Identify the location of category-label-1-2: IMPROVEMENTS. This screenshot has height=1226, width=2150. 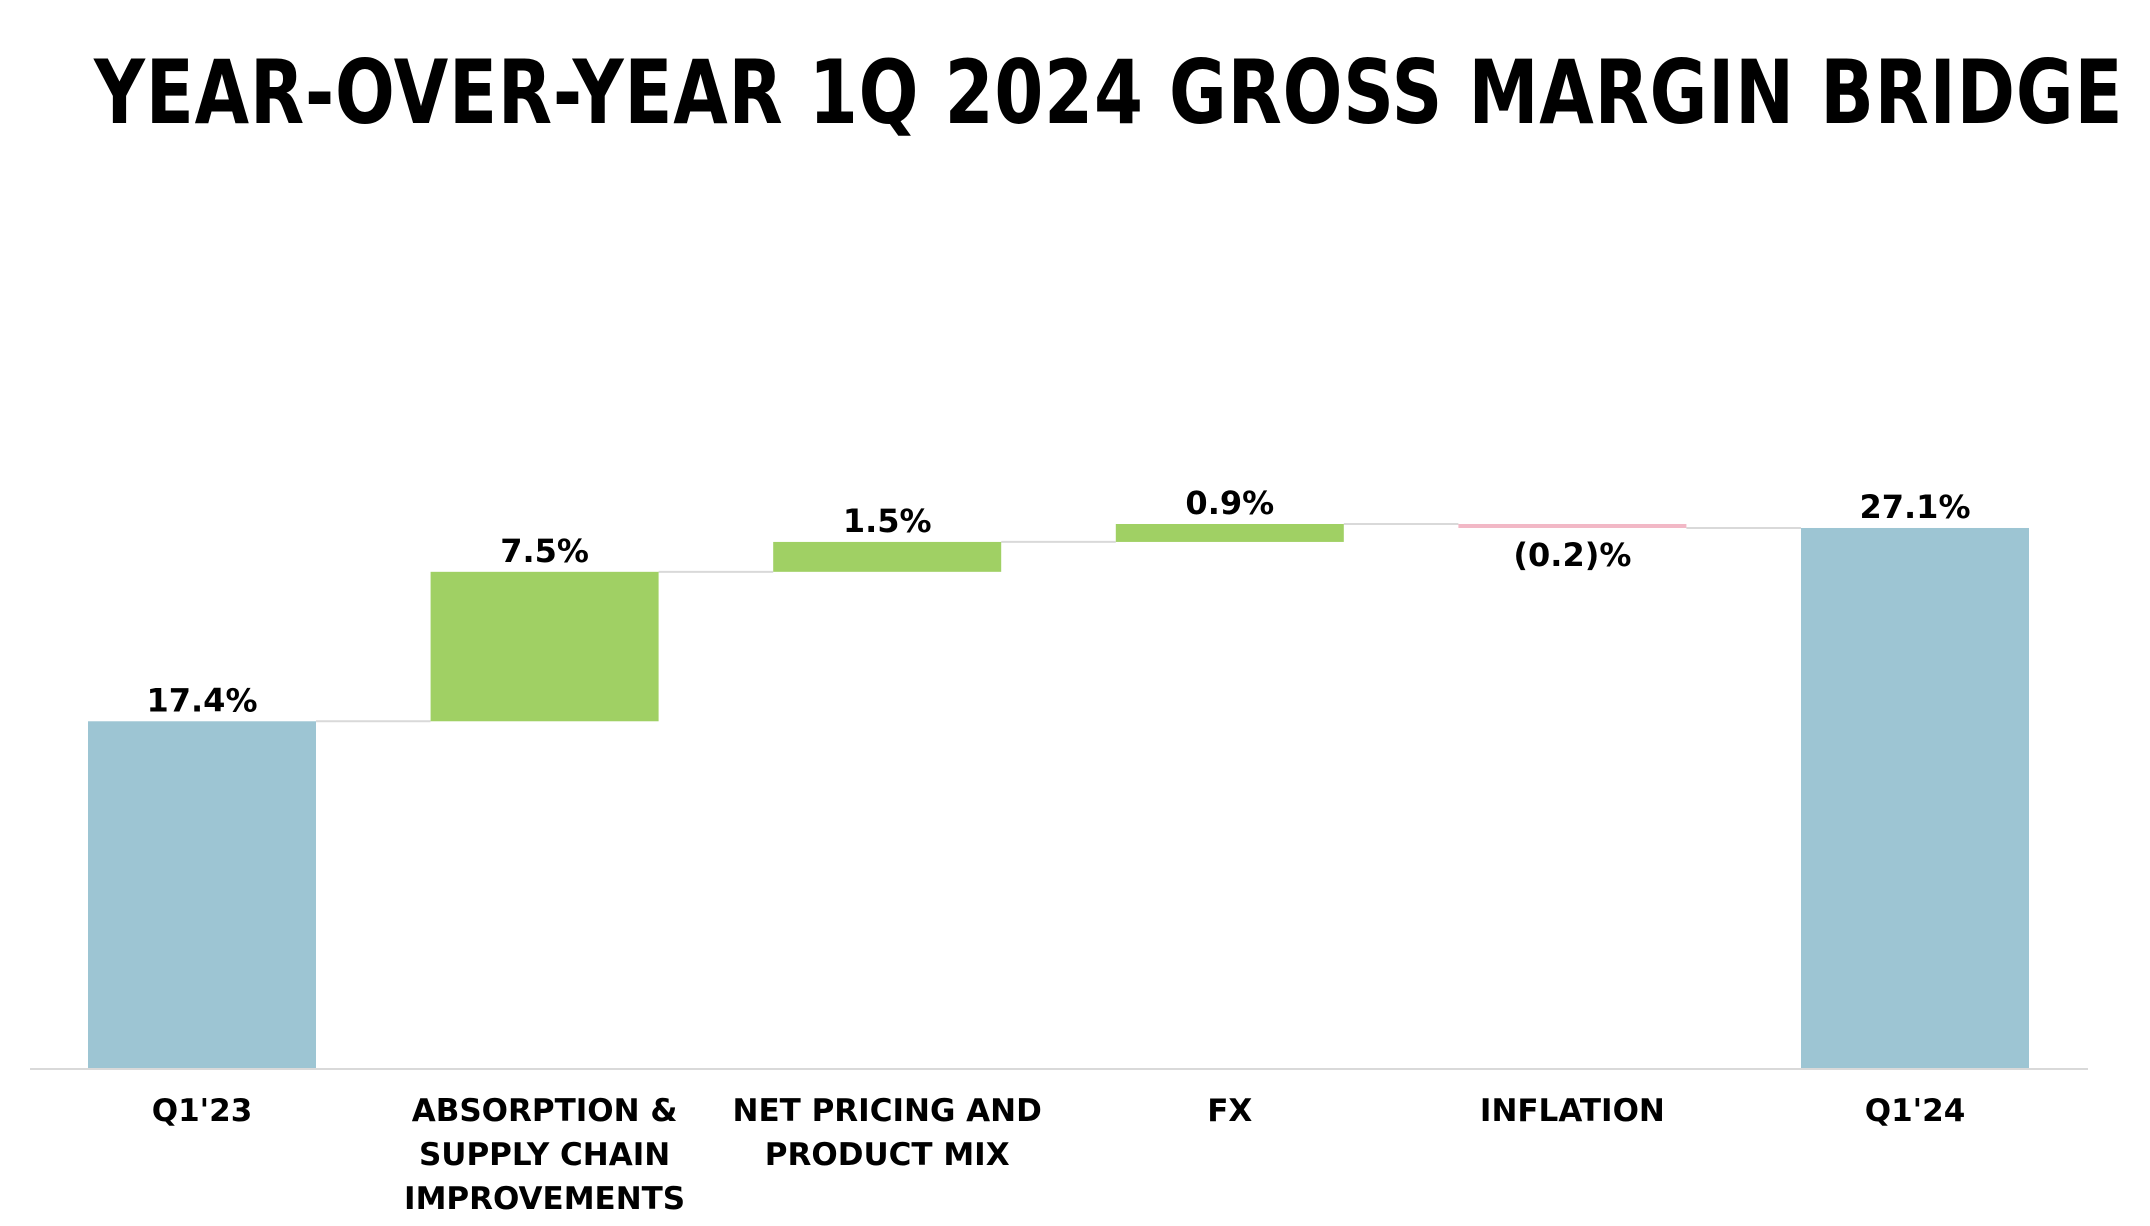
(544, 1199).